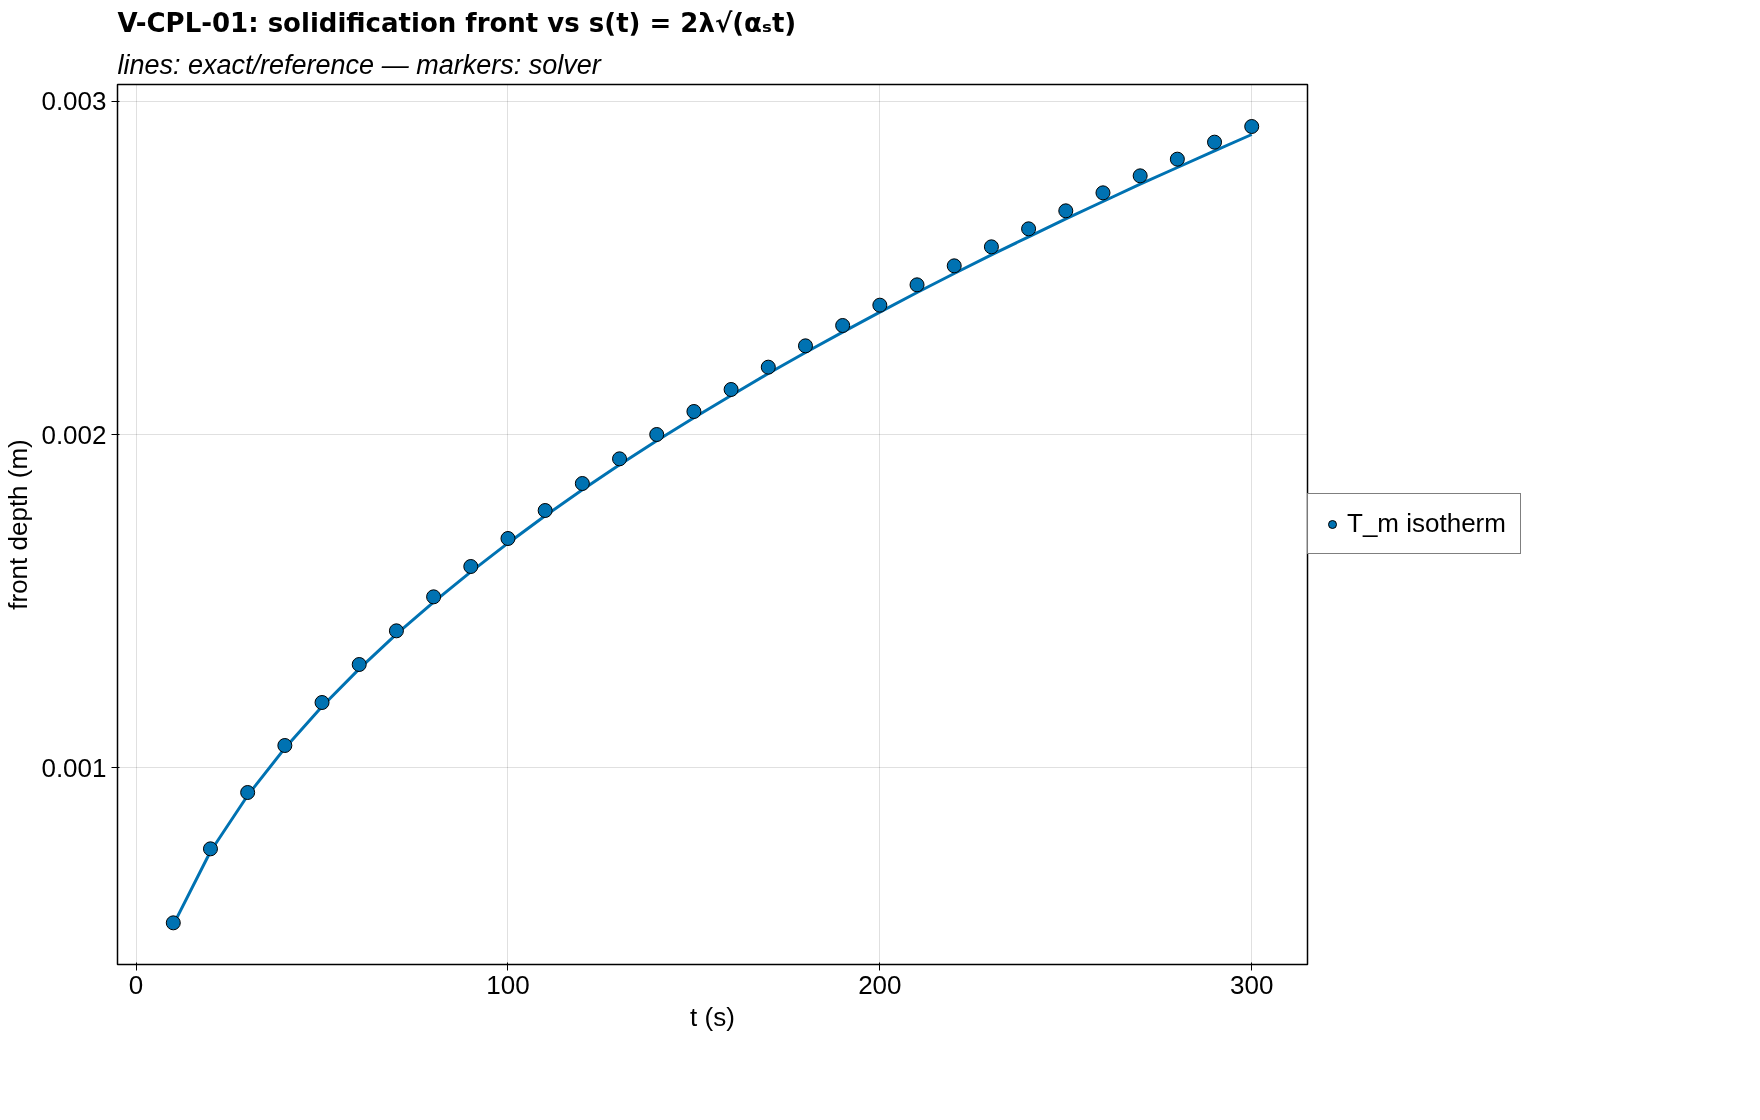  I want to click on x-tick-label: 100, so click(508, 984).